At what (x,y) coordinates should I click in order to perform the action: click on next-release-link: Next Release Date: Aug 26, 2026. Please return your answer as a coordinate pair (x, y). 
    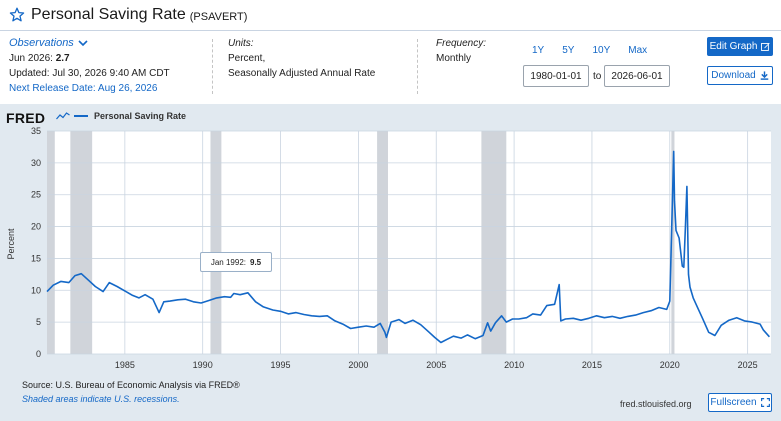
    Looking at the image, I should click on (83, 88).